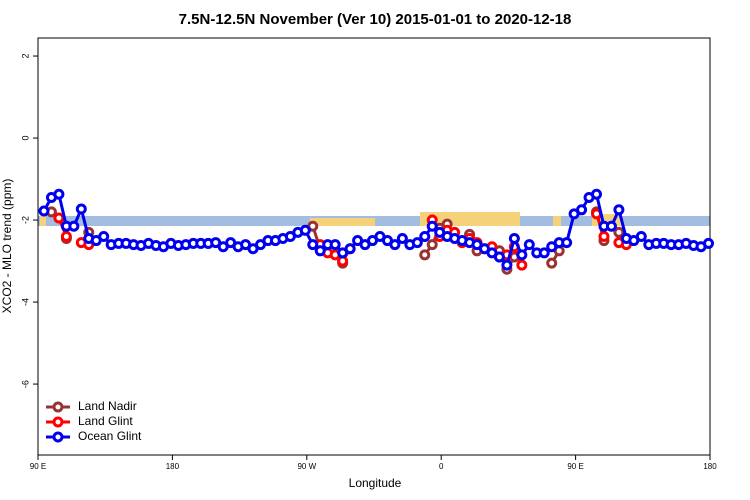 The width and height of the screenshot is (750, 500). Describe the element at coordinates (105, 421) in the screenshot. I see `legend-label: Land Glint` at that location.